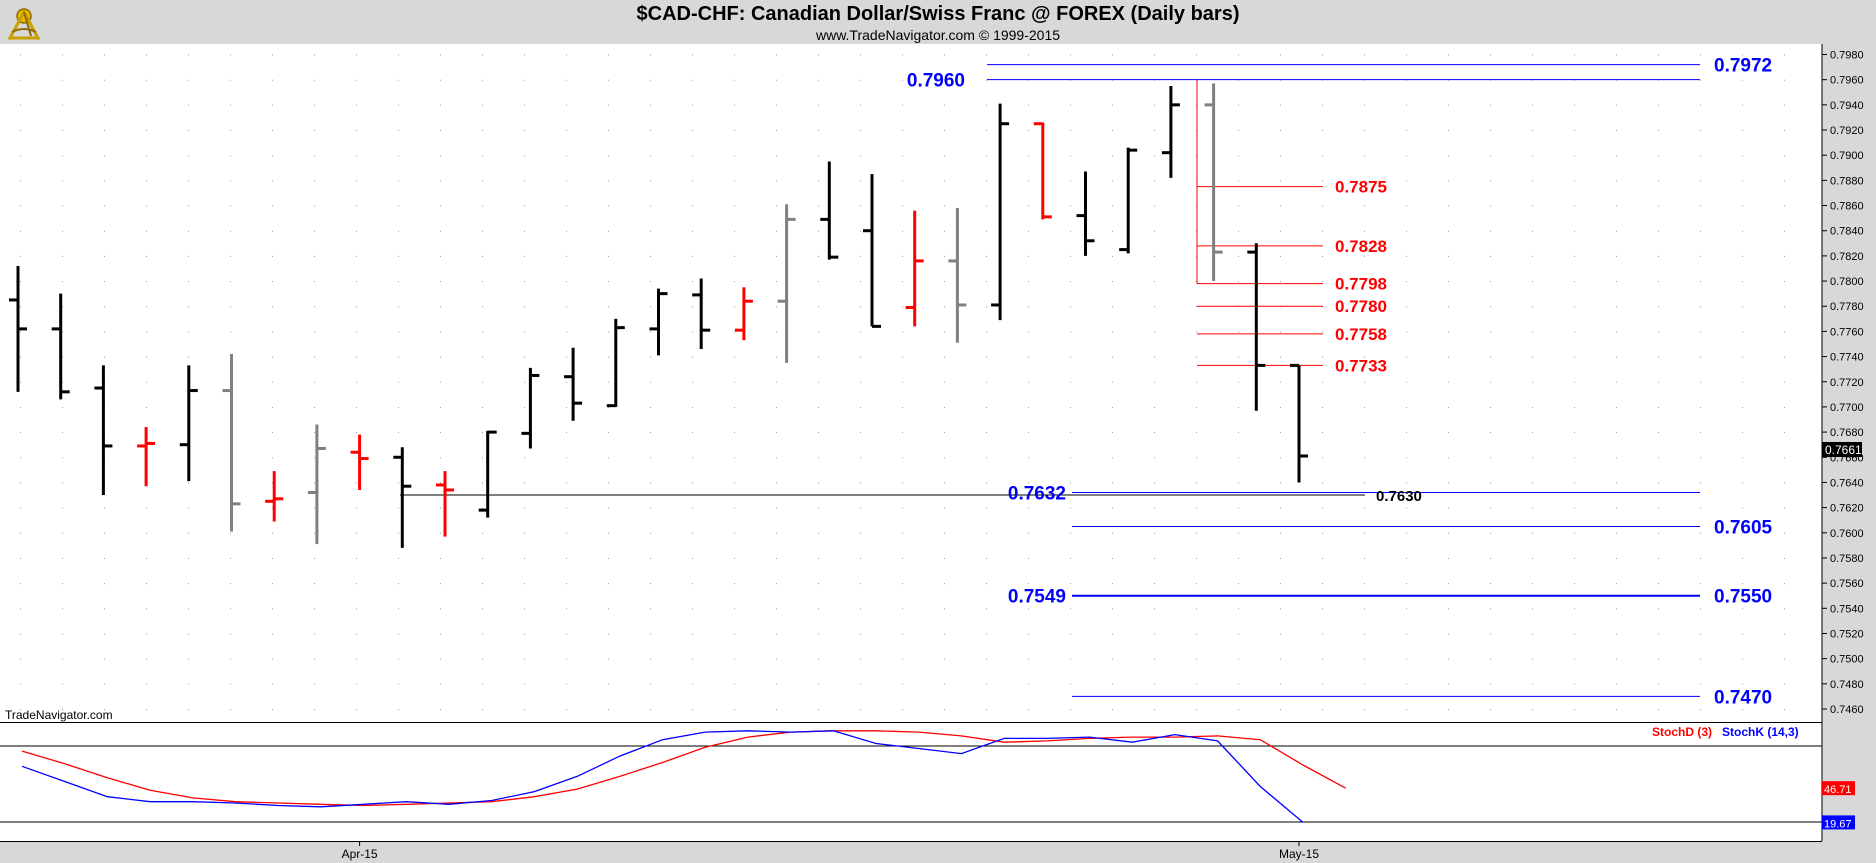 Image resolution: width=1876 pixels, height=863 pixels. What do you see at coordinates (938, 35) in the screenshot?
I see `chart-subtitle: www.TradeNavigator.com © 1999-2015` at bounding box center [938, 35].